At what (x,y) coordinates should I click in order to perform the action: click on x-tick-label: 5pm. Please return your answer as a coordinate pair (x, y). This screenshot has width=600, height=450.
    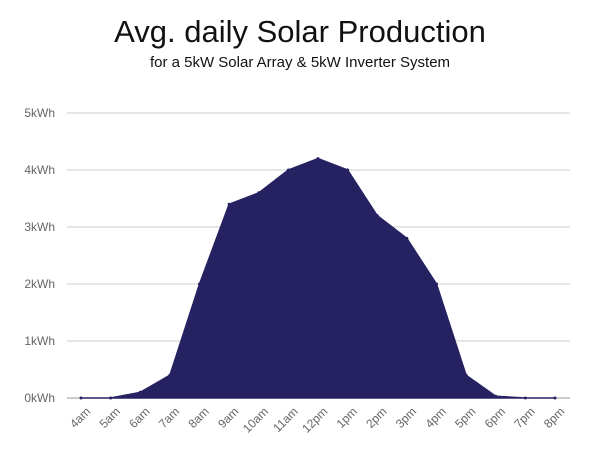
    Looking at the image, I should click on (465, 417).